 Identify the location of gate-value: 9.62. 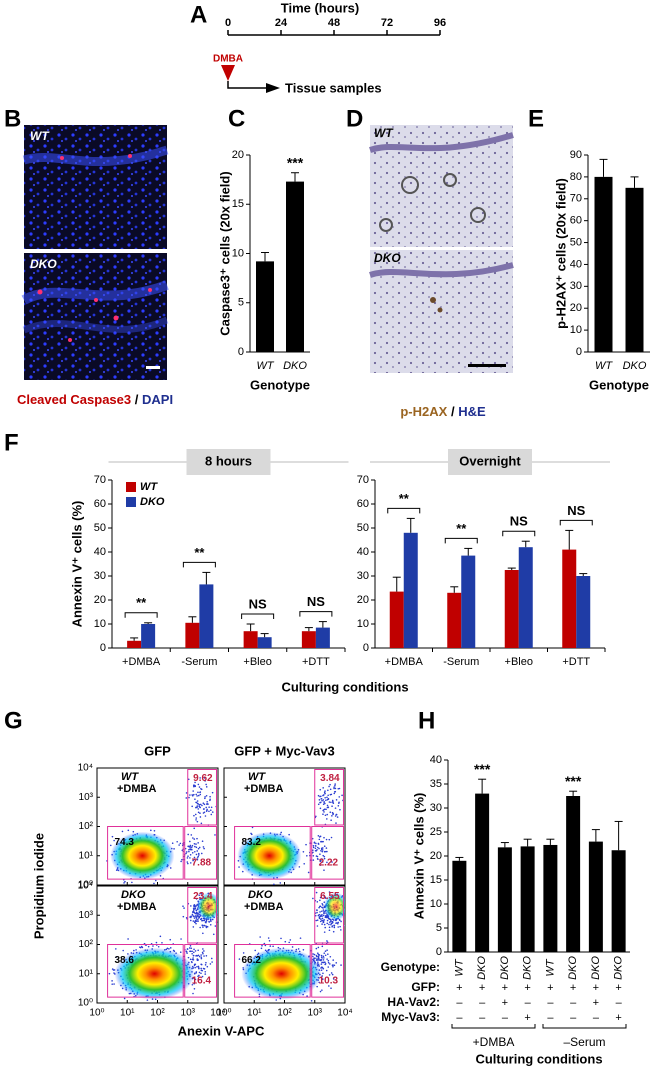
(203, 778).